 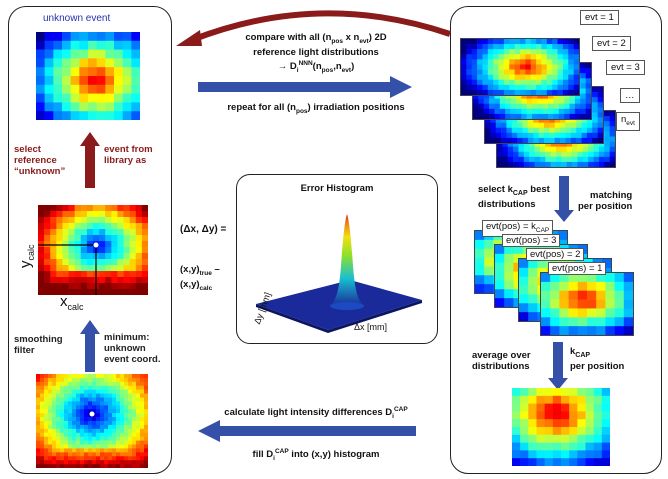 I want to click on y-calc-label: ycalc, so click(x=26, y=256).